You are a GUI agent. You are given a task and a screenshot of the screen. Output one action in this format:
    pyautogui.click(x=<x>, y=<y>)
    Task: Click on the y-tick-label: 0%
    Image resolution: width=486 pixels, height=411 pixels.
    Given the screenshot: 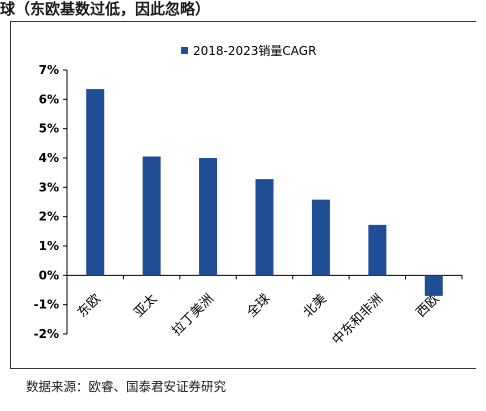 What is the action you would take?
    pyautogui.click(x=49, y=275)
    